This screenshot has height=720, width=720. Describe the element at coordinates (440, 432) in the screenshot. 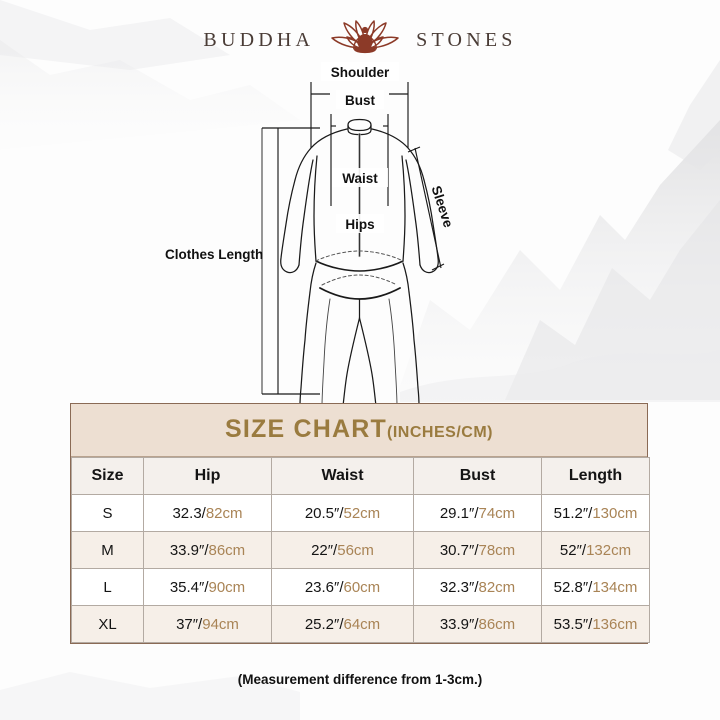

I see `size-chart-title-unit: (INCHES/CM)` at that location.